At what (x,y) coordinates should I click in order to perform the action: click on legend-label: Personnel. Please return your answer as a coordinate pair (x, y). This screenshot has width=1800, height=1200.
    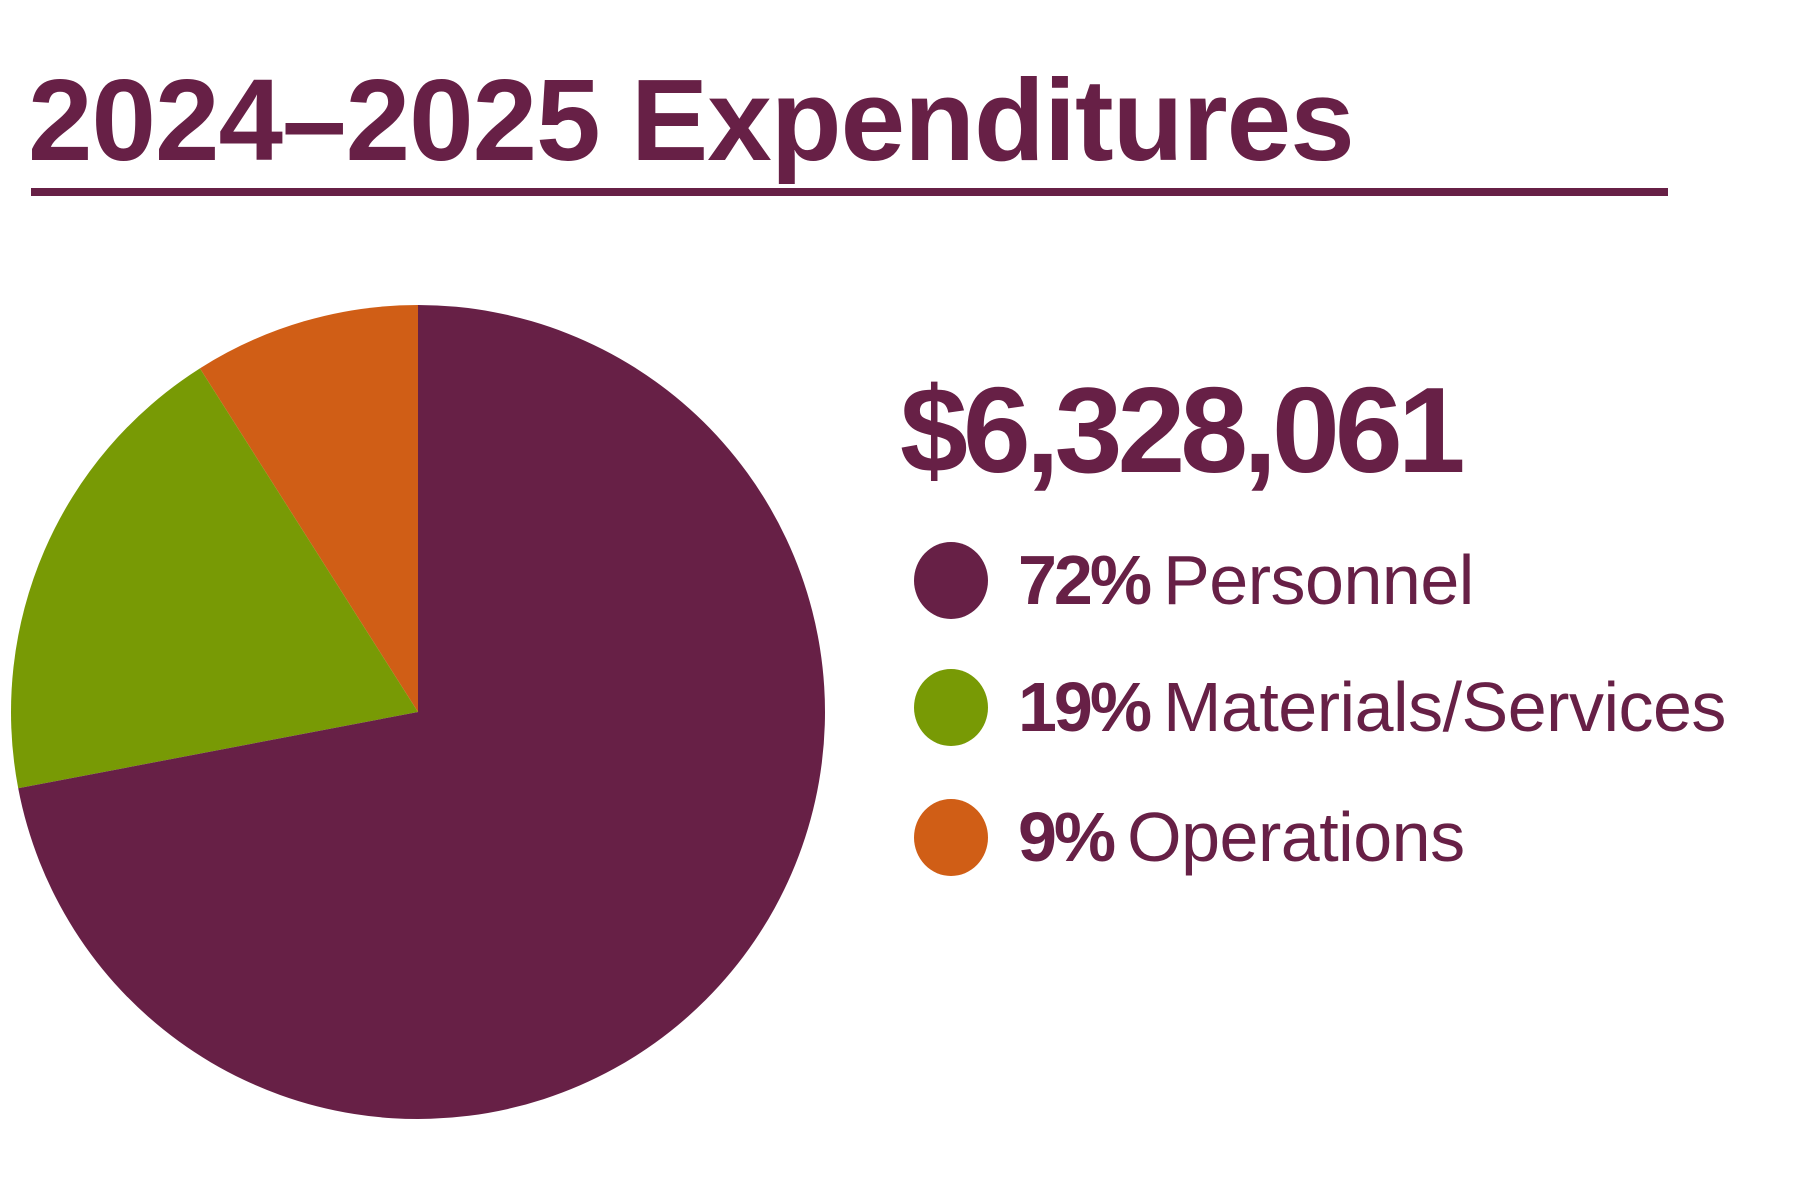
    Looking at the image, I should click on (1318, 580).